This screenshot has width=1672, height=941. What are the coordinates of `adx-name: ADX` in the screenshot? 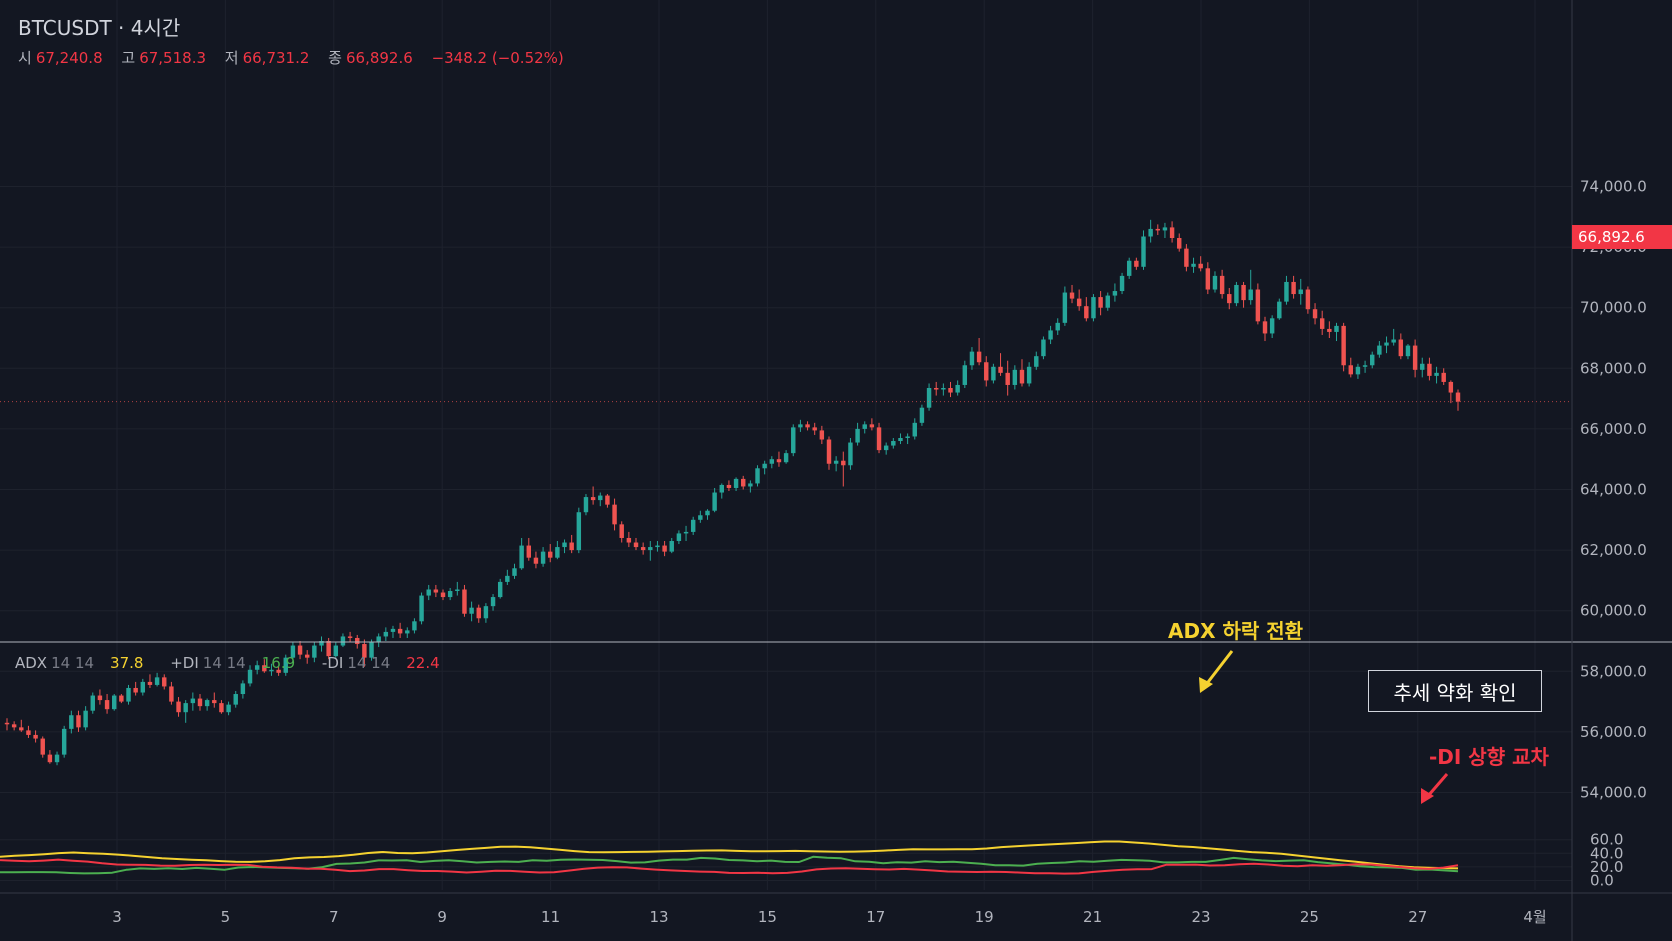 It's located at (31, 663).